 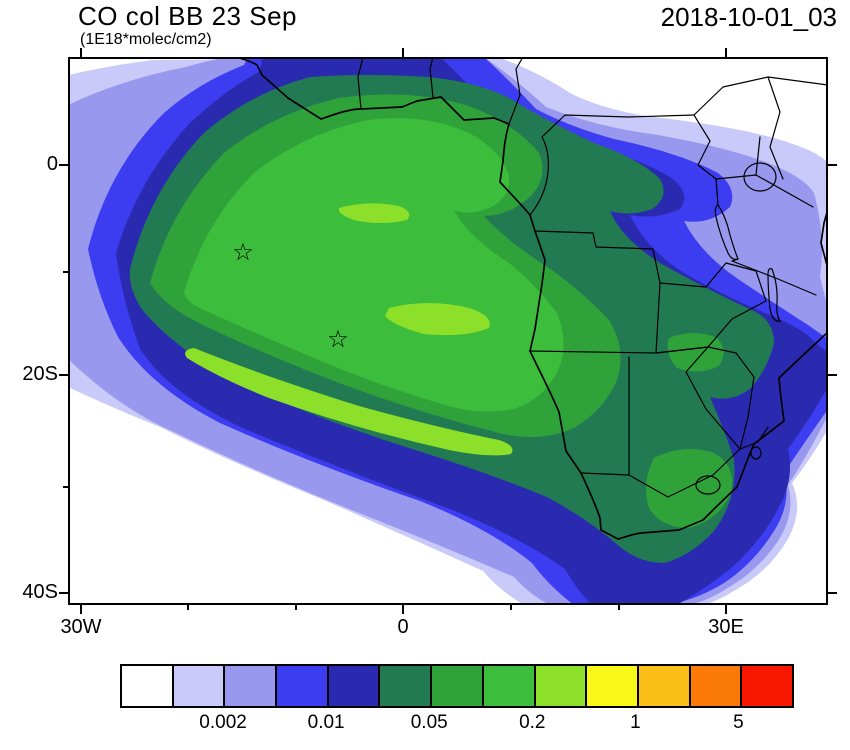 What do you see at coordinates (747, 242) in the screenshot?
I see `lakes` at bounding box center [747, 242].